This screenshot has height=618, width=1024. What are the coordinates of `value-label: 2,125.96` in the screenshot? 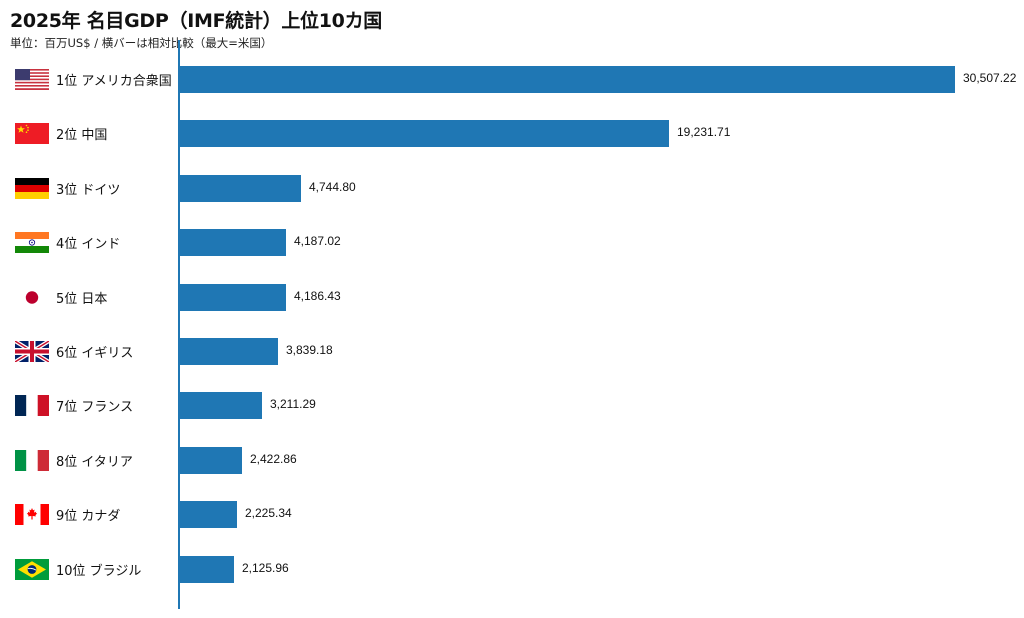 It's located at (265, 567).